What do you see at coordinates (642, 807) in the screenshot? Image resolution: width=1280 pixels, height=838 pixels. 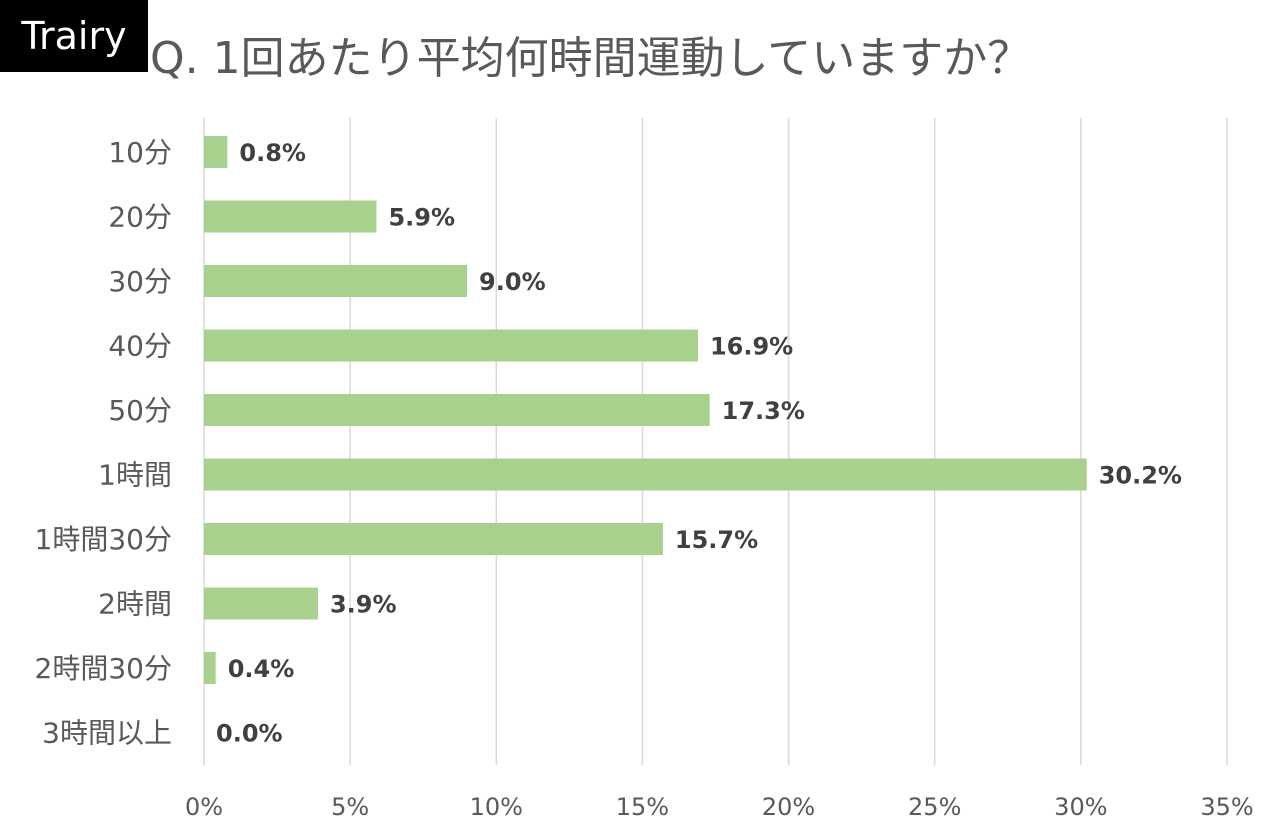 I see `x-tick-label: 15%` at bounding box center [642, 807].